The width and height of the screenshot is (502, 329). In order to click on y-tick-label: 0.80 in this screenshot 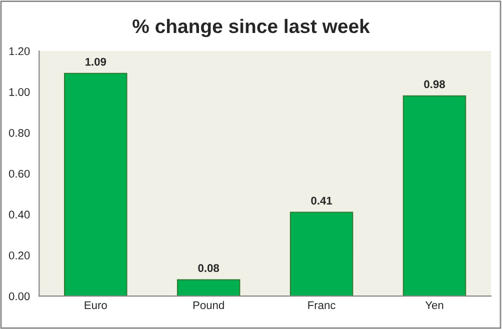, I will do `click(19, 132)`.